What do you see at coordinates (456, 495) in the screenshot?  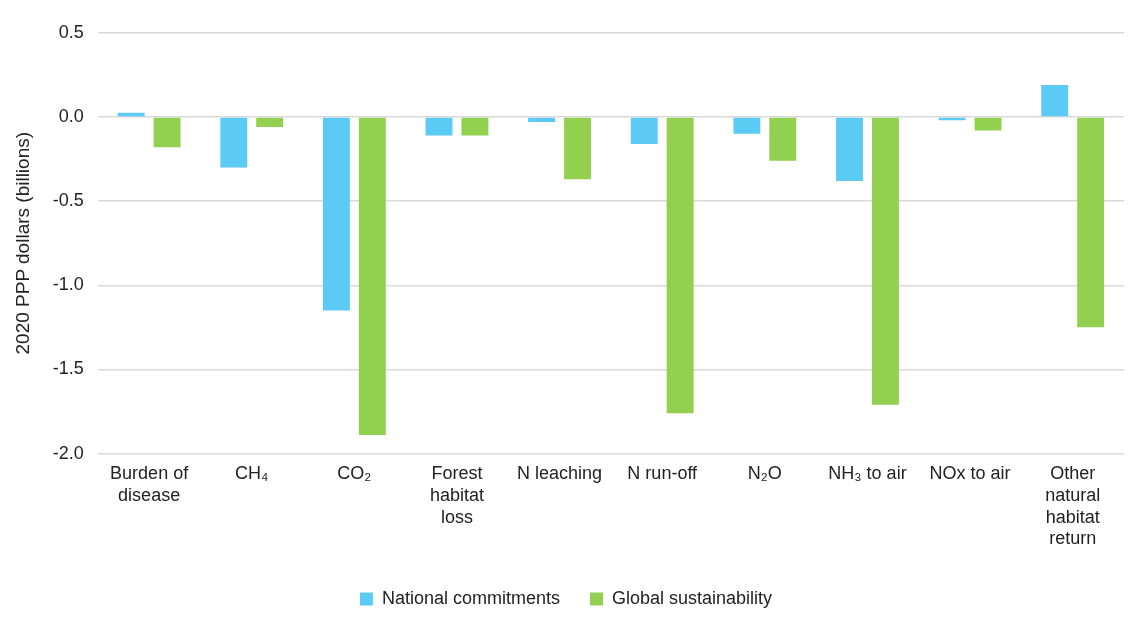 I see `x-tick-label: Forest habitat loss` at bounding box center [456, 495].